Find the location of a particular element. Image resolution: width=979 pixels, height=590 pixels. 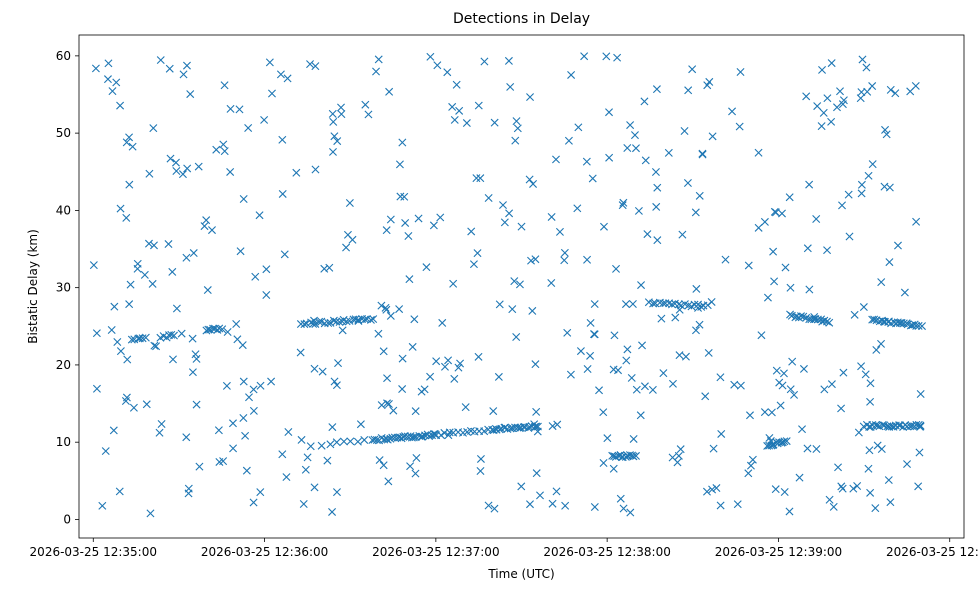

x-tick-label: 2026-03-25 12:38:00 is located at coordinates (606, 552).